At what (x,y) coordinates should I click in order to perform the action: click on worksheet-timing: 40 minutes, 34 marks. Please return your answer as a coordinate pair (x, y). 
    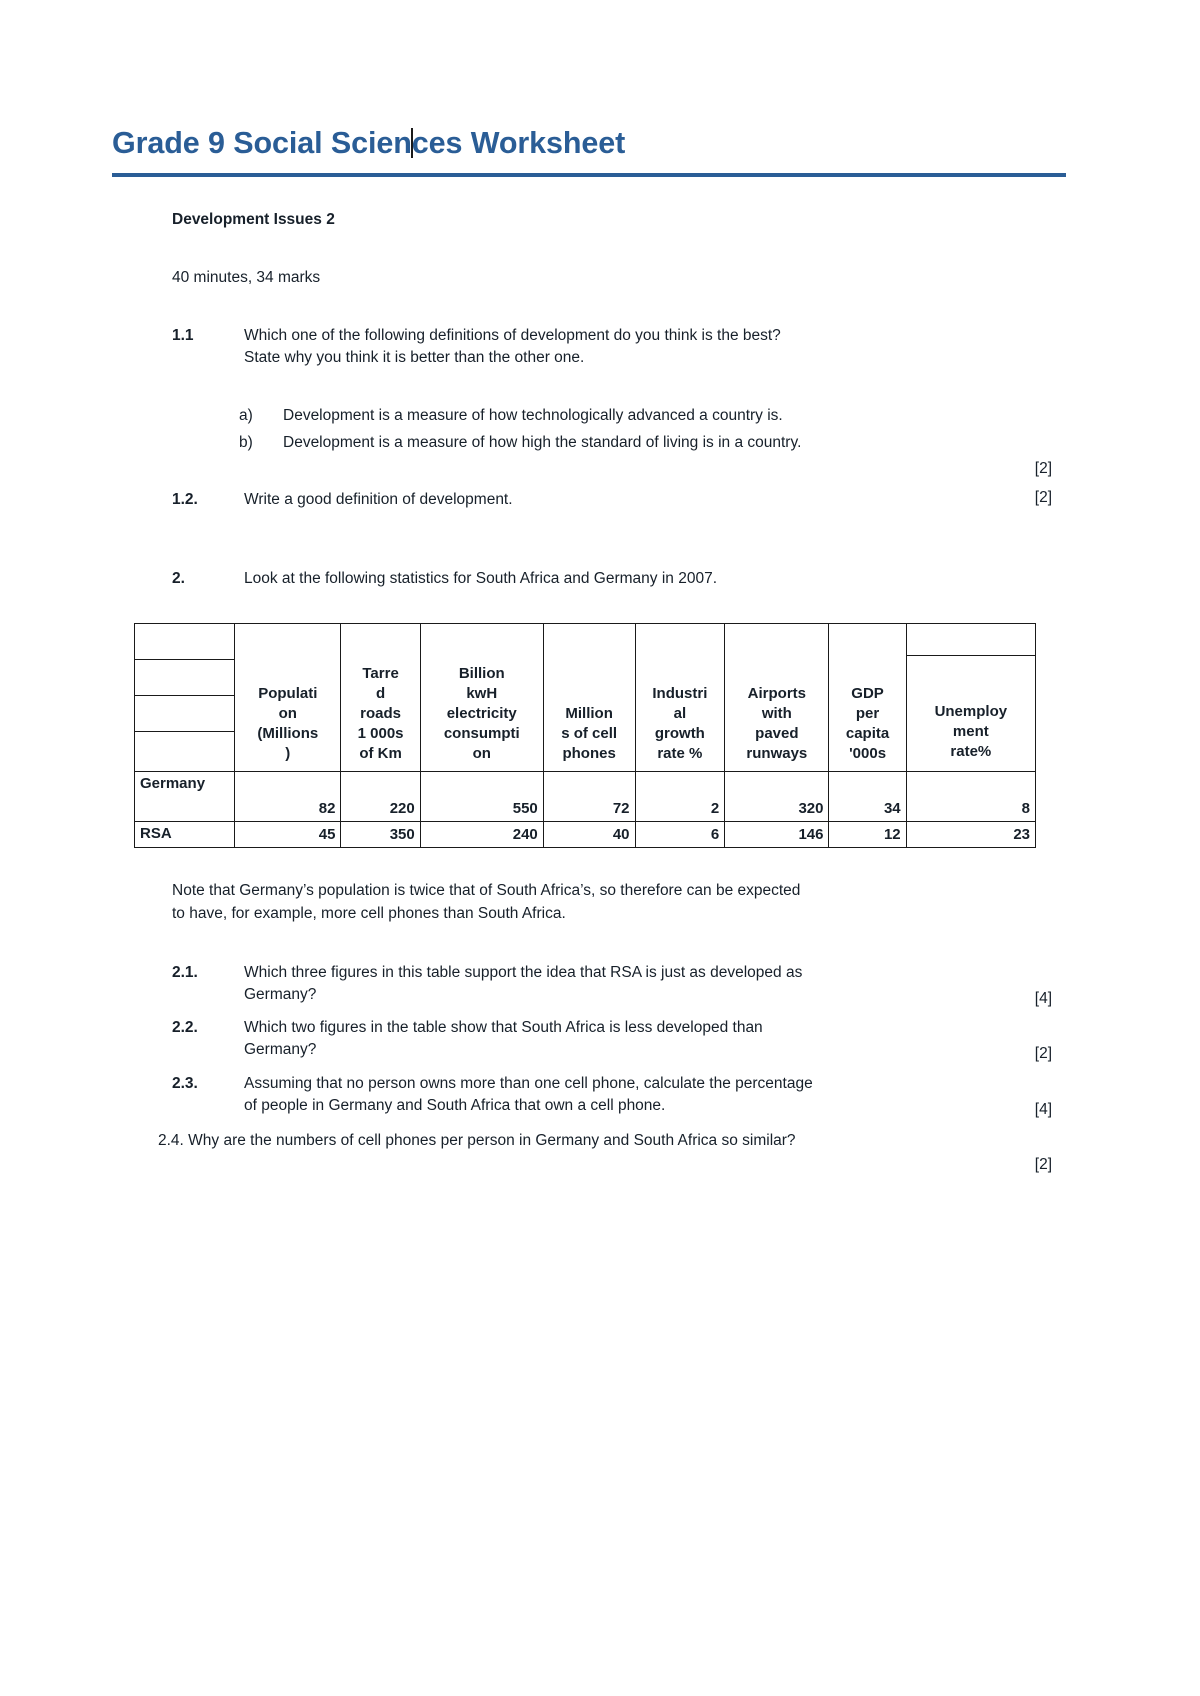
    Looking at the image, I should click on (246, 277).